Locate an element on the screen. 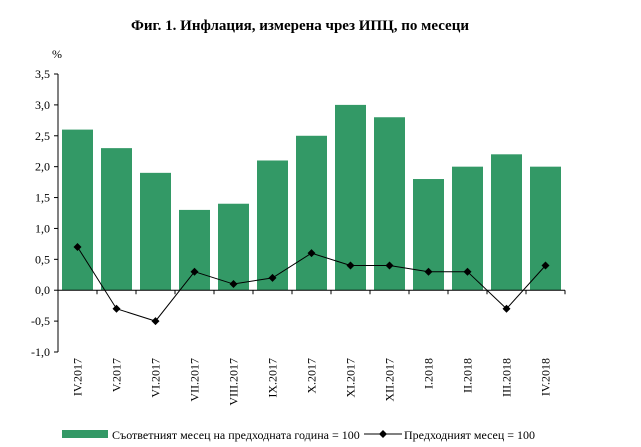  y-tick-label: 1,0 is located at coordinates (42, 228).